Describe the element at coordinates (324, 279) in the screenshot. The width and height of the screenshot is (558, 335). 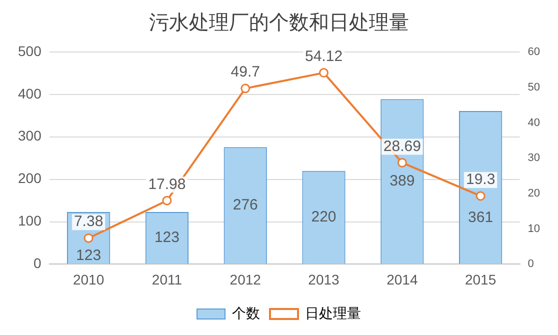
I see `x-tick-label: 2013` at that location.